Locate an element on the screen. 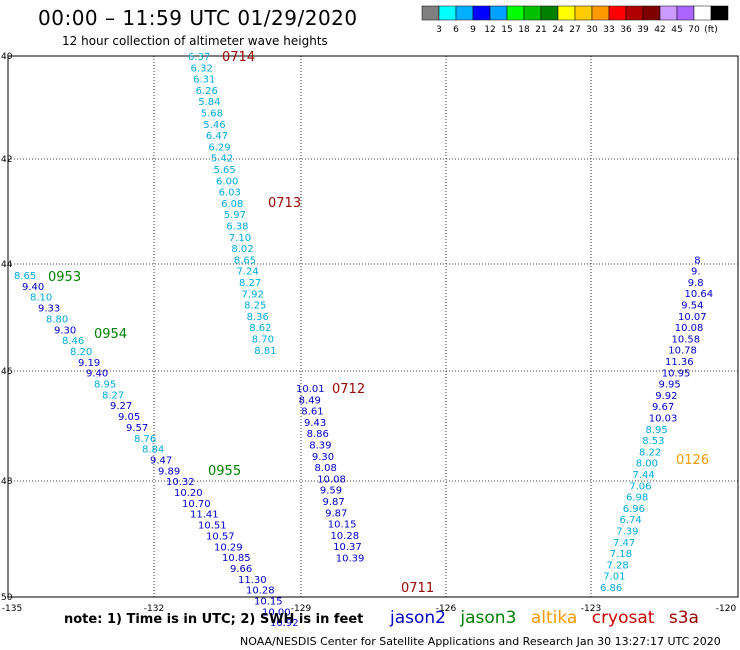 The image size is (740, 650). wave-height-value: 10.78 is located at coordinates (682, 351).